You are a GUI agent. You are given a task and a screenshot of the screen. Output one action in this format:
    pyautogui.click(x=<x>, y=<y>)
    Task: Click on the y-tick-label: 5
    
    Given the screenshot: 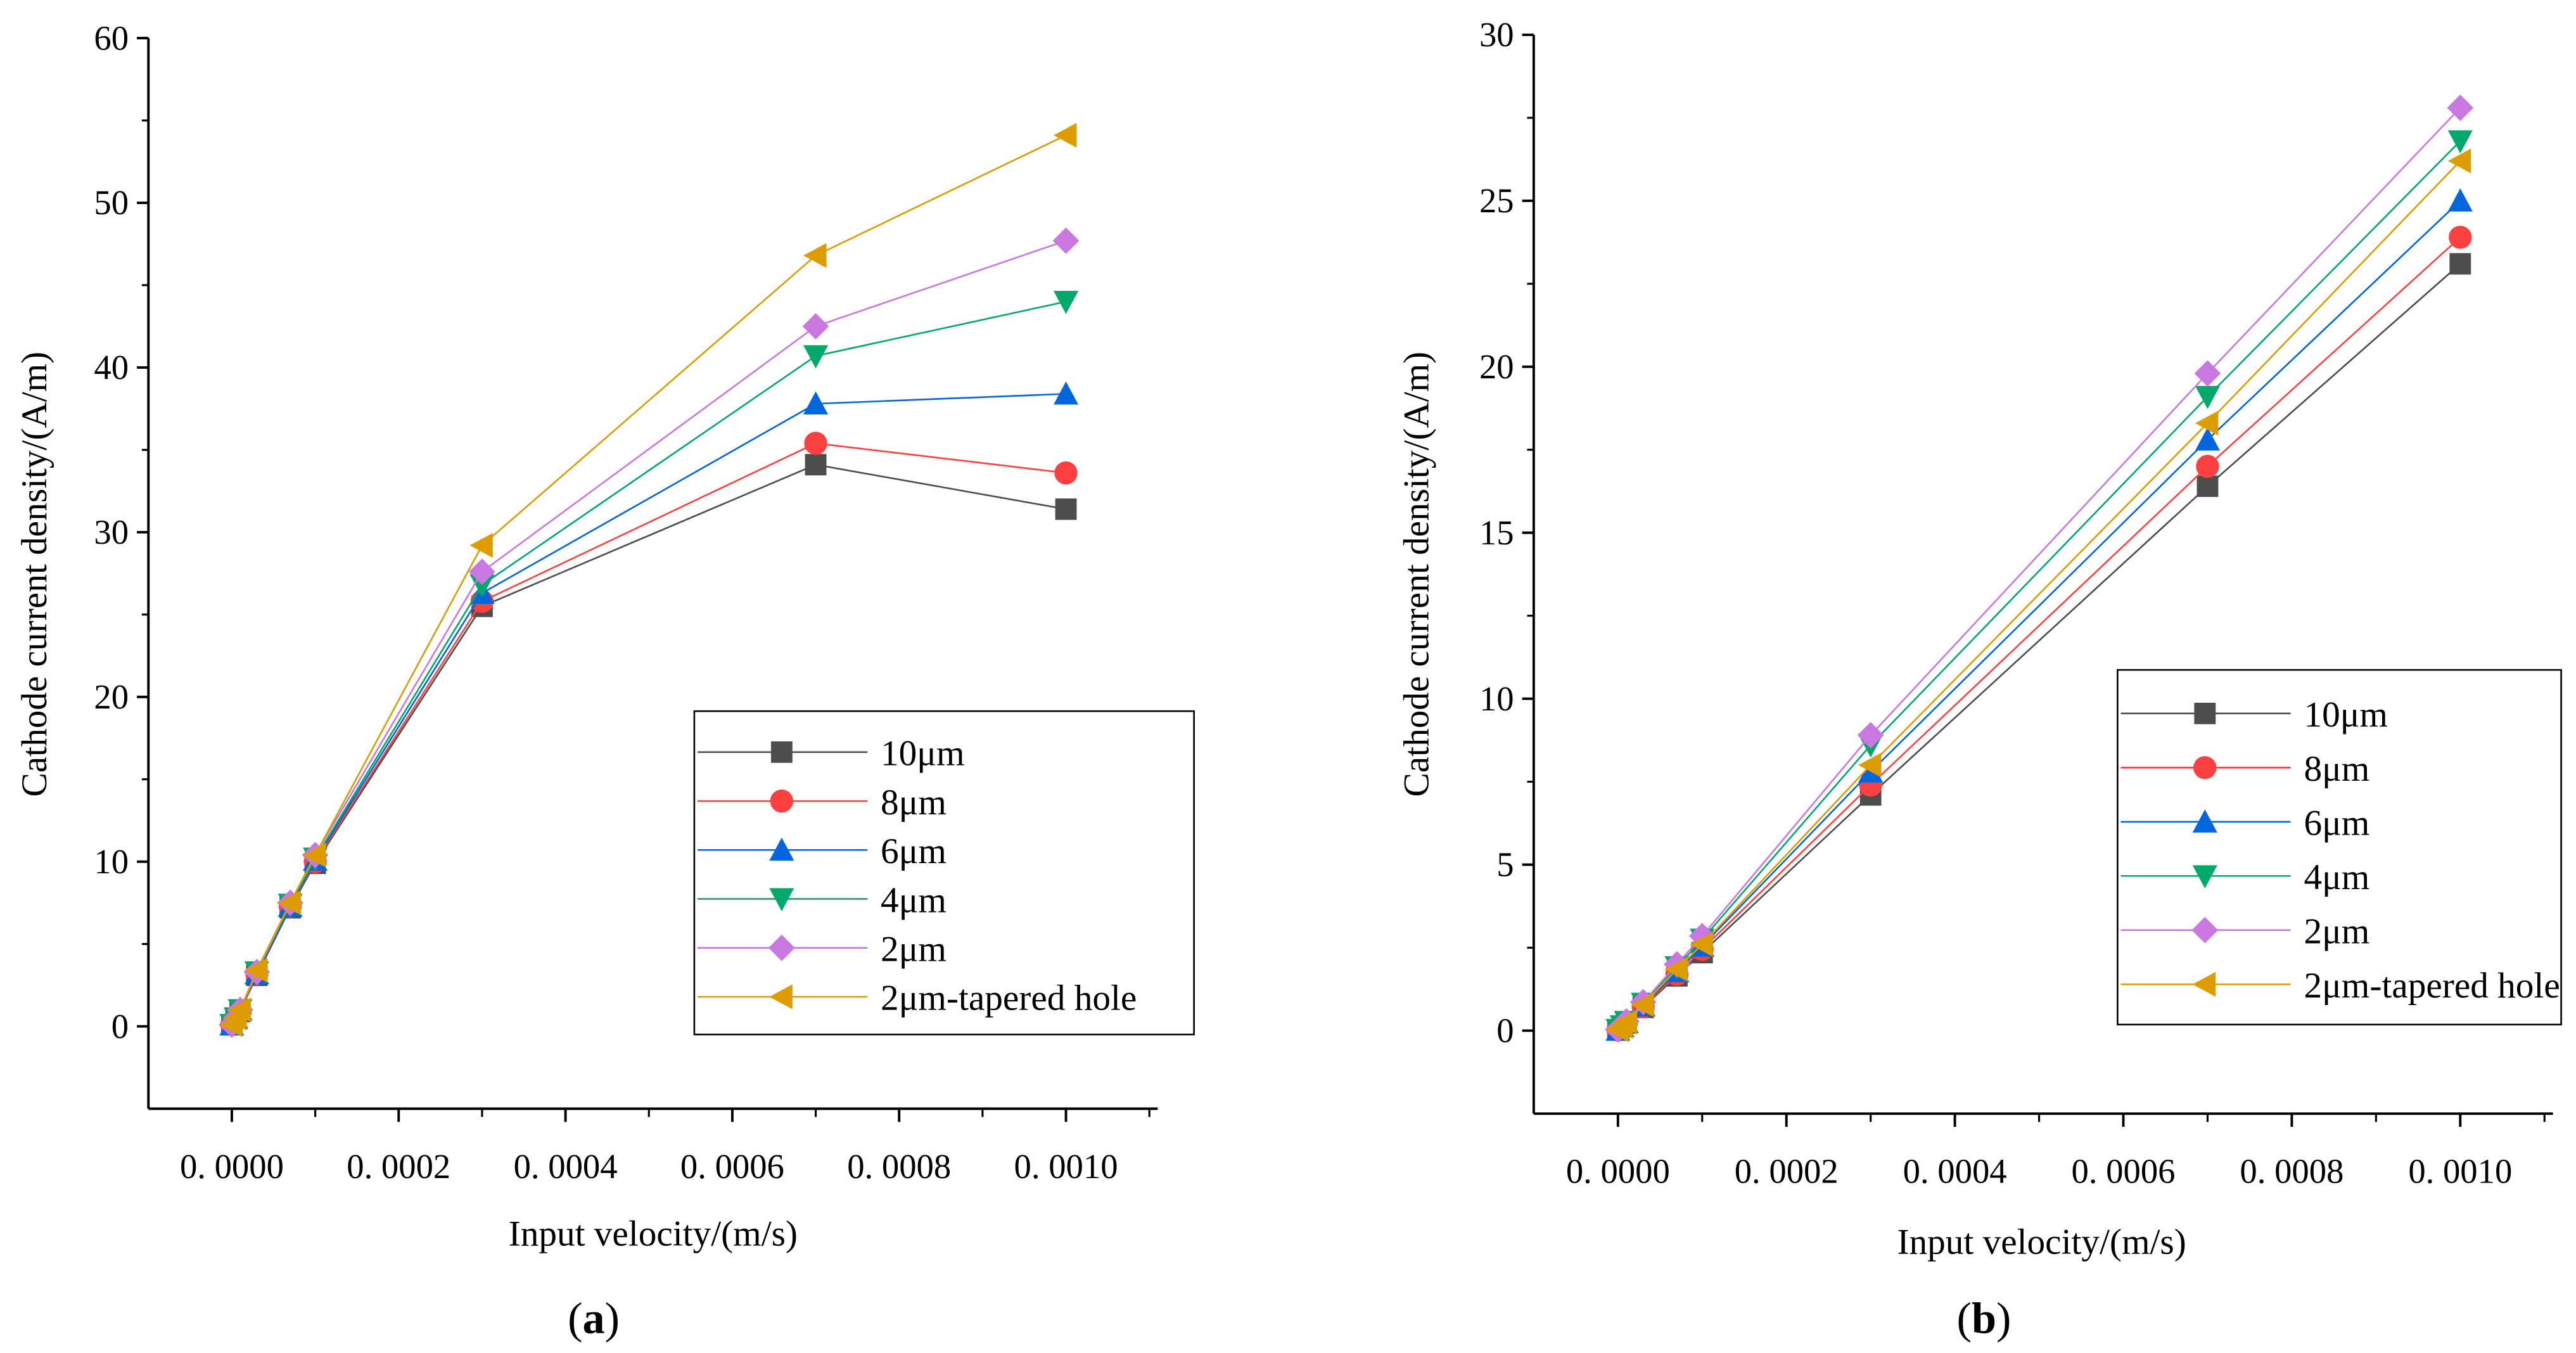 What is the action you would take?
    pyautogui.click(x=1505, y=864)
    